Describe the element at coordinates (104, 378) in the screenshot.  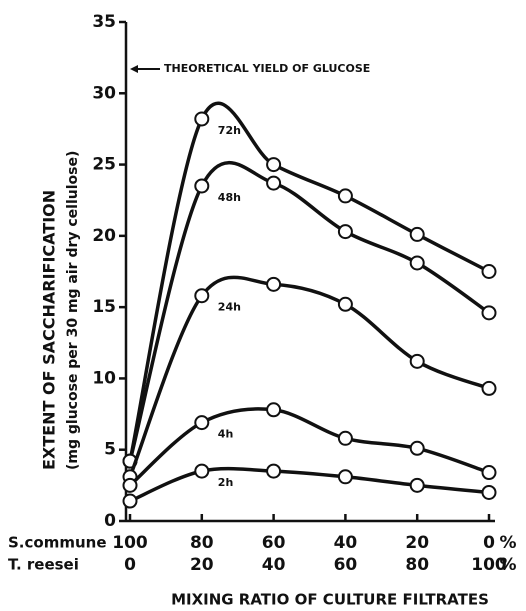
I see `y-tick-label: 10` at that location.